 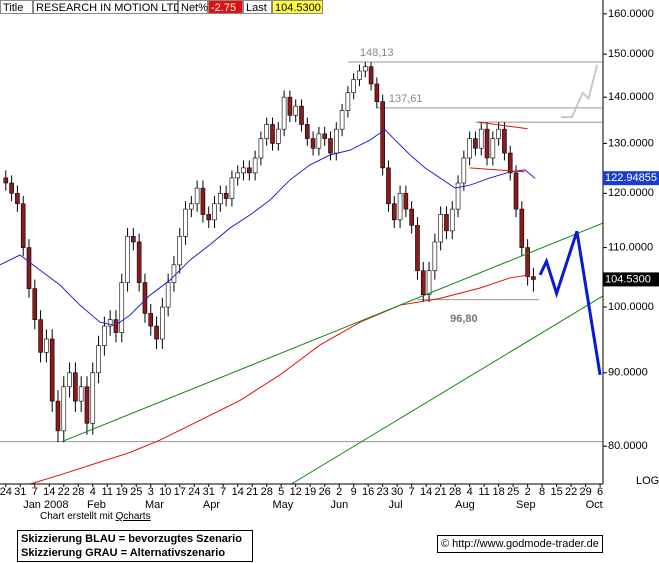 What do you see at coordinates (96, 505) in the screenshot?
I see `month-label: Feb` at bounding box center [96, 505].